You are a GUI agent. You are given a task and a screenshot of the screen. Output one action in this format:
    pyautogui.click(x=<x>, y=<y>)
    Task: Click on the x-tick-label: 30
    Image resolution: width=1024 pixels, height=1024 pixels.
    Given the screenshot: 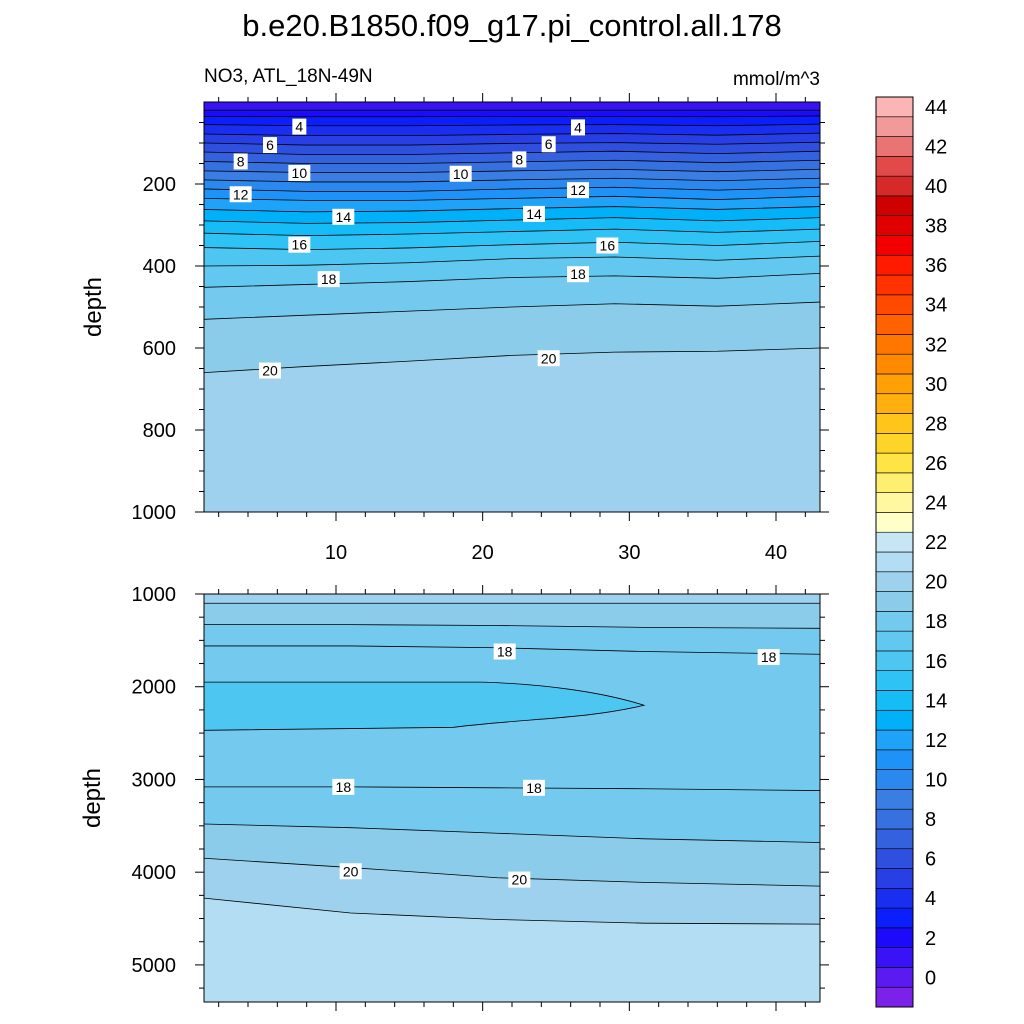 What is the action you would take?
    pyautogui.click(x=629, y=553)
    